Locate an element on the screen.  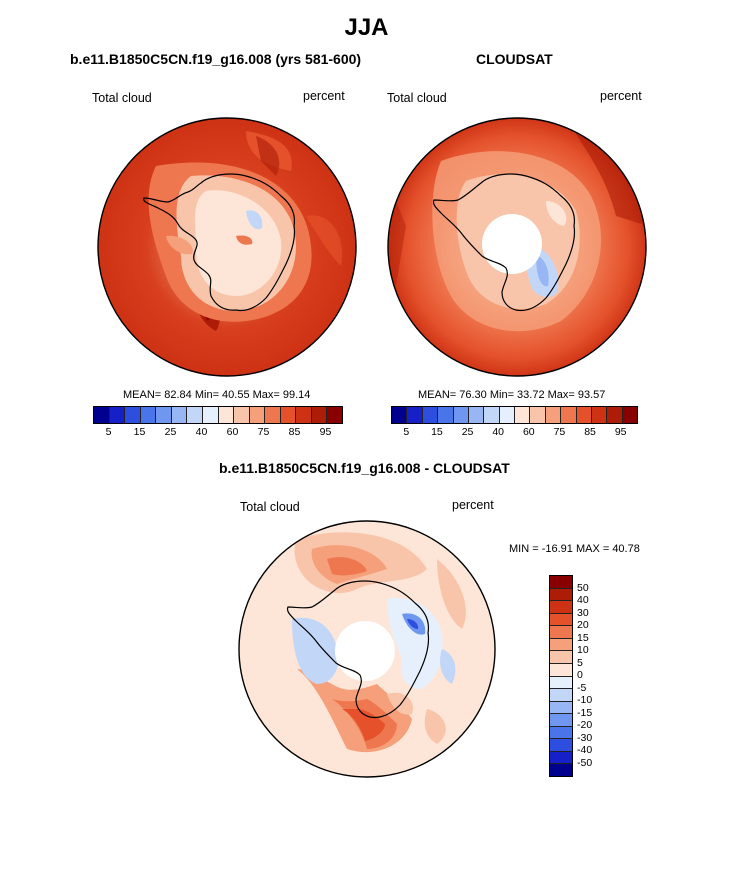
obs-units-label: percent is located at coordinates (621, 96).